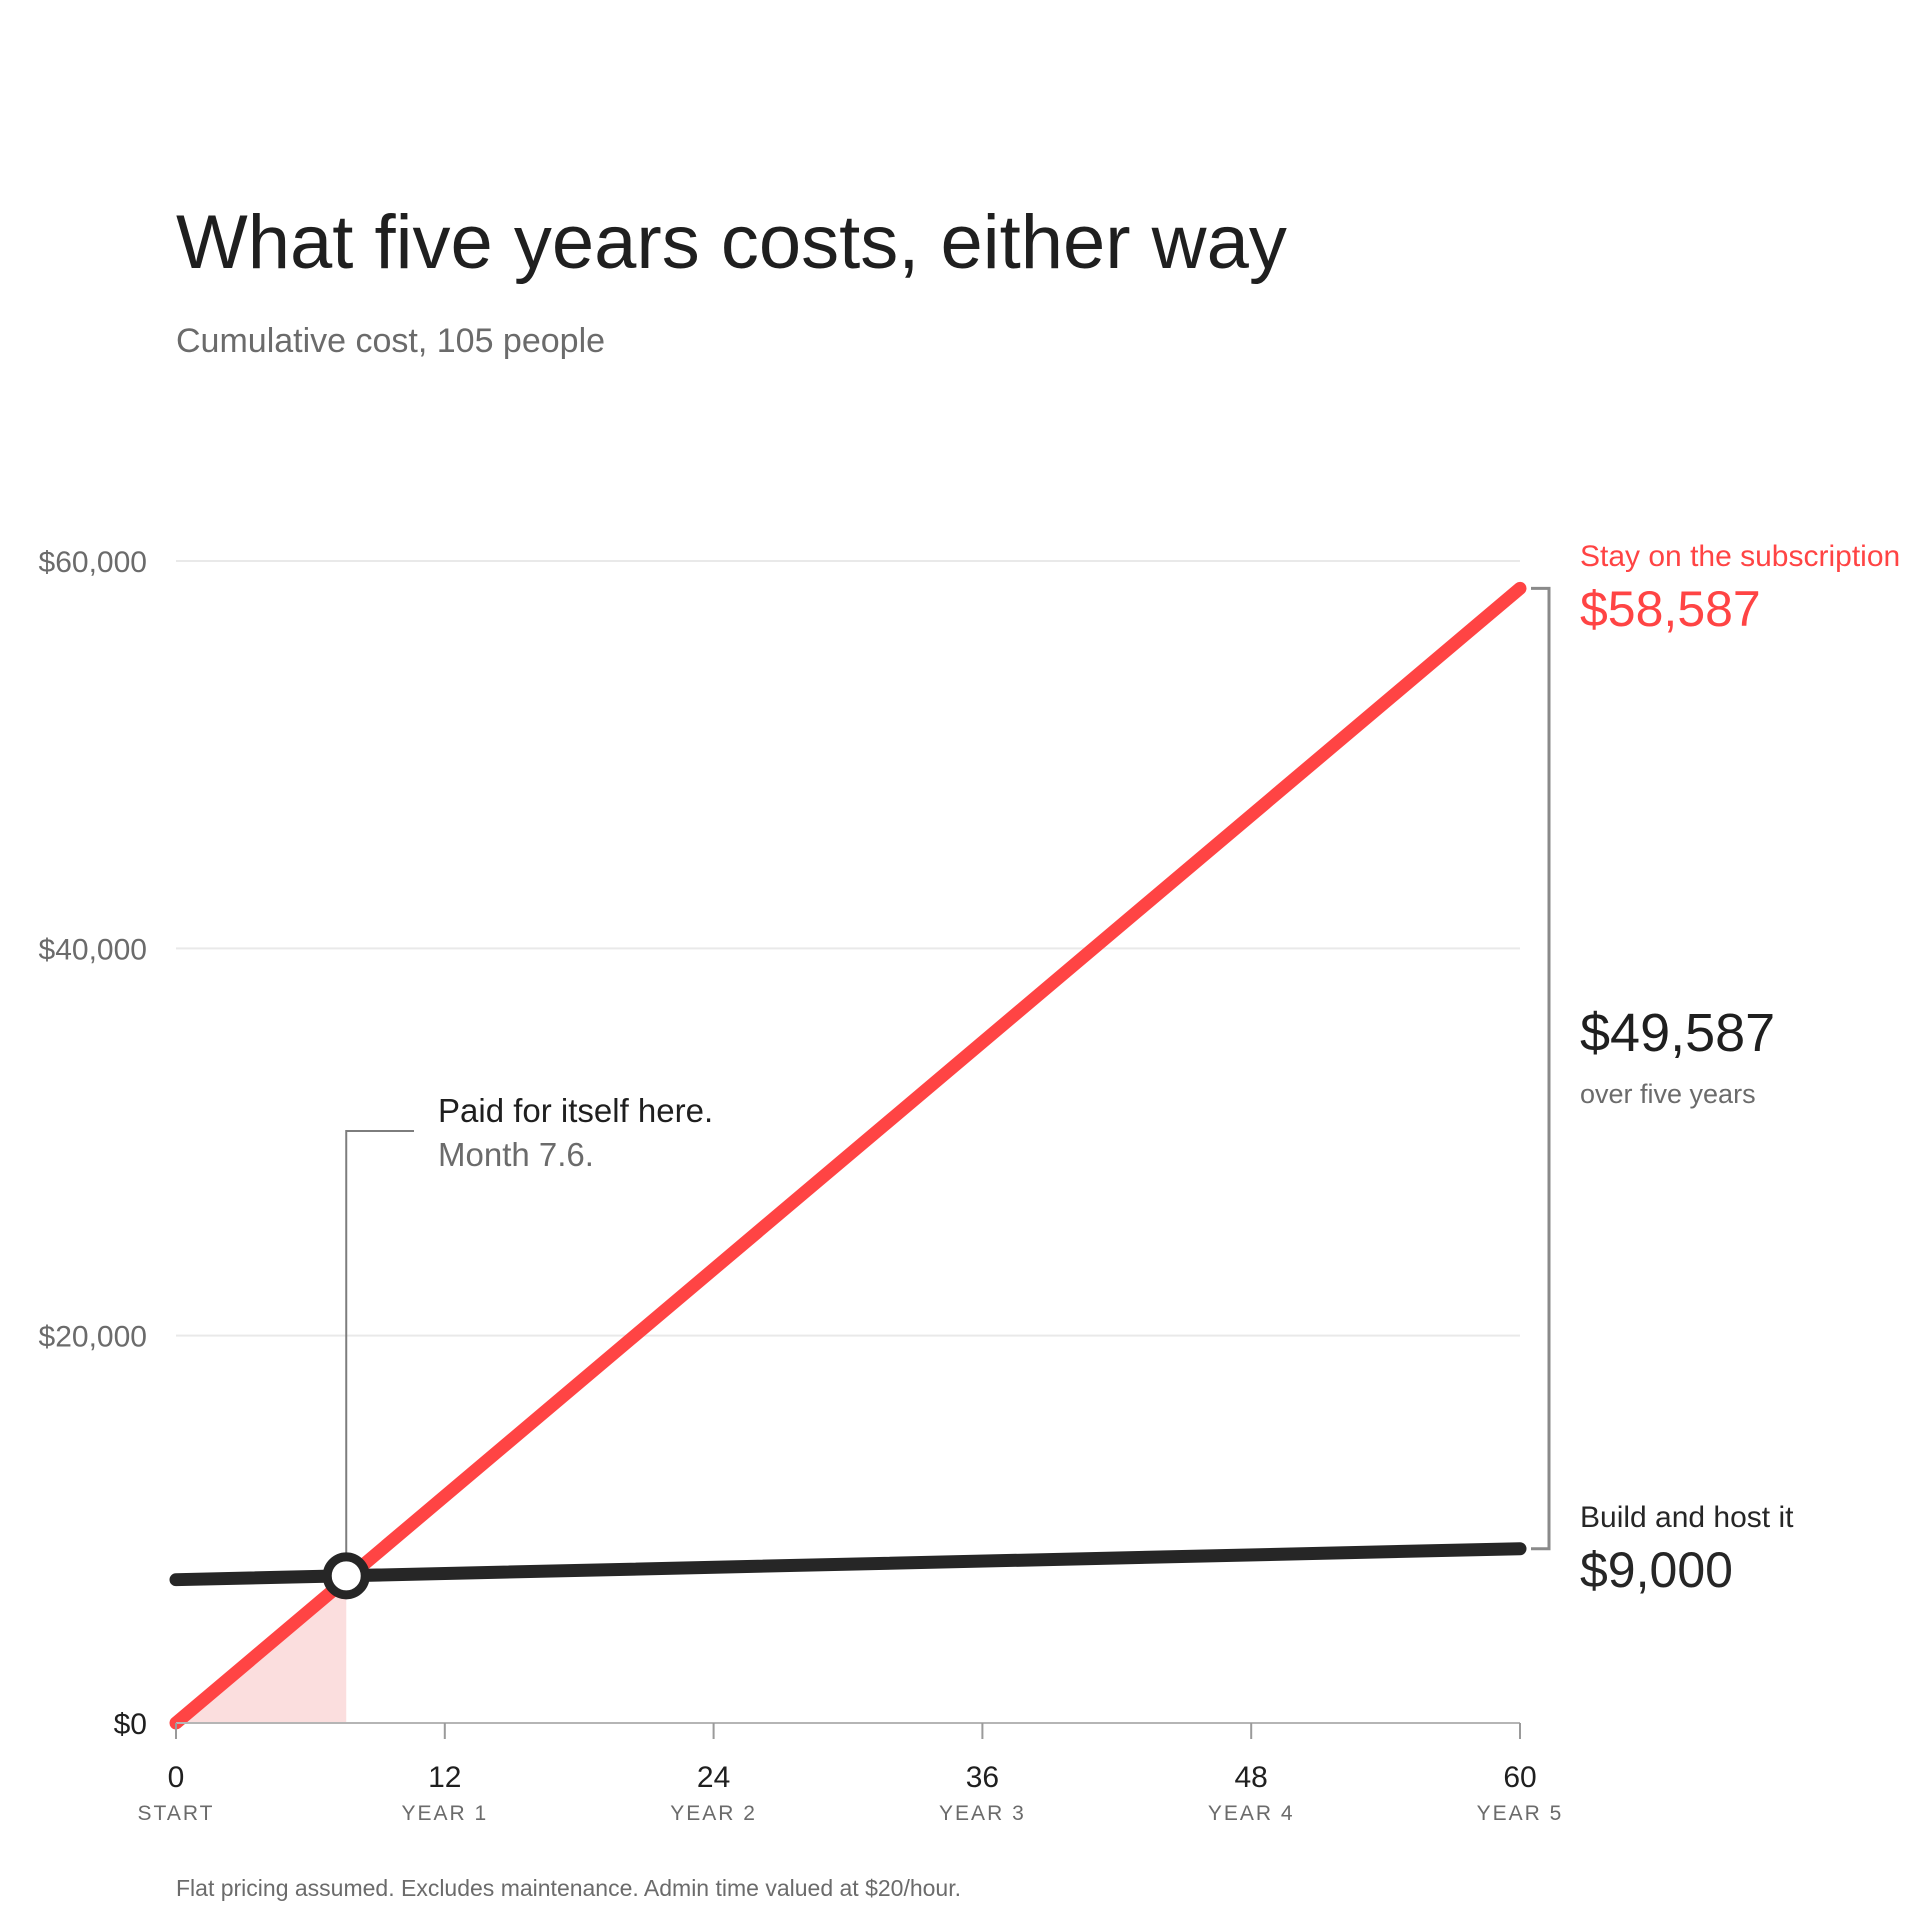  What do you see at coordinates (516, 1154) in the screenshot?
I see `annotation-subtitle: Month 7.6.` at bounding box center [516, 1154].